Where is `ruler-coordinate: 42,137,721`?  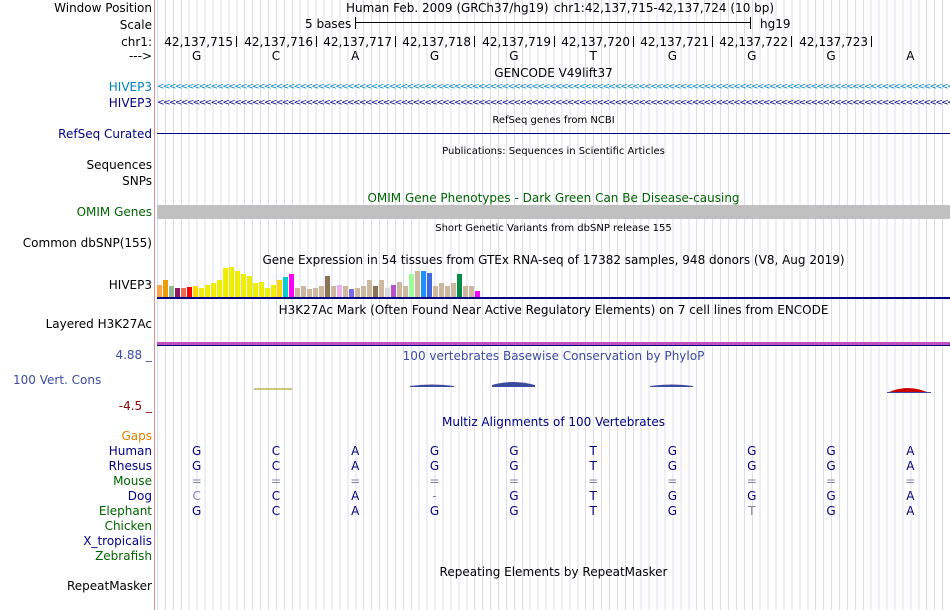 ruler-coordinate: 42,137,721 is located at coordinates (674, 42).